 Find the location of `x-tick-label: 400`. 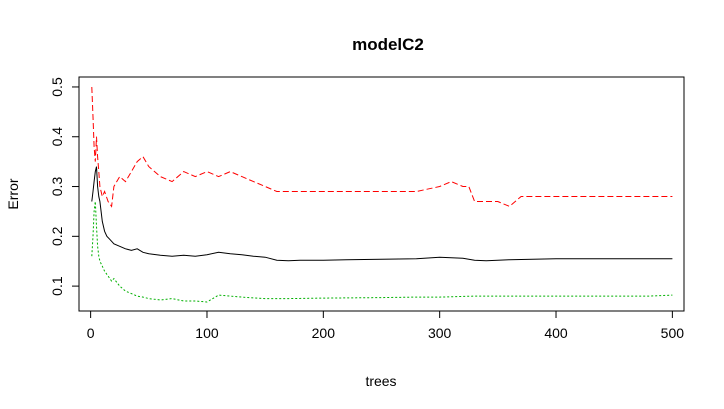

x-tick-label: 400 is located at coordinates (556, 333).